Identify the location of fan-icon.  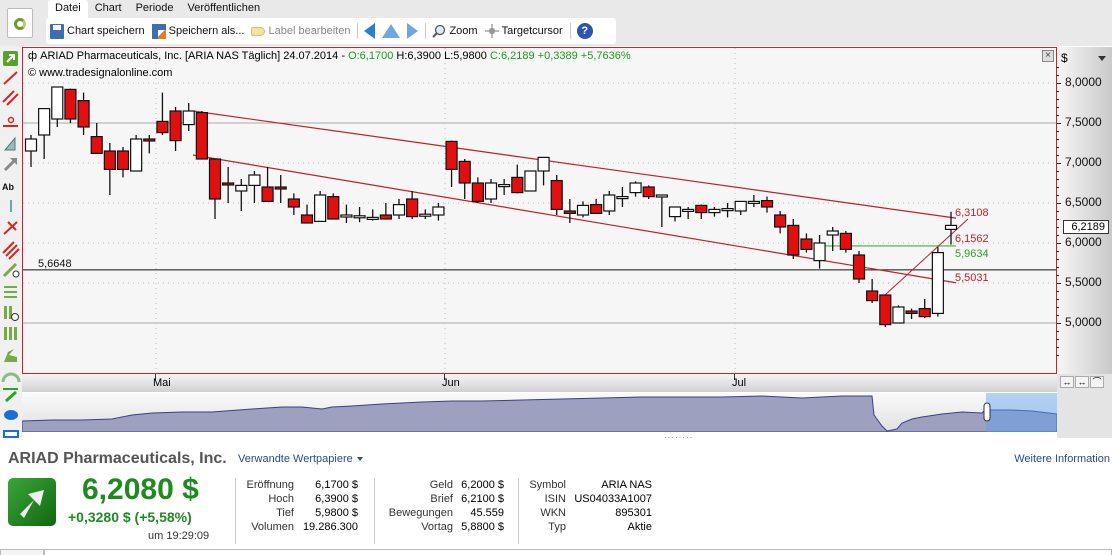
(10, 355).